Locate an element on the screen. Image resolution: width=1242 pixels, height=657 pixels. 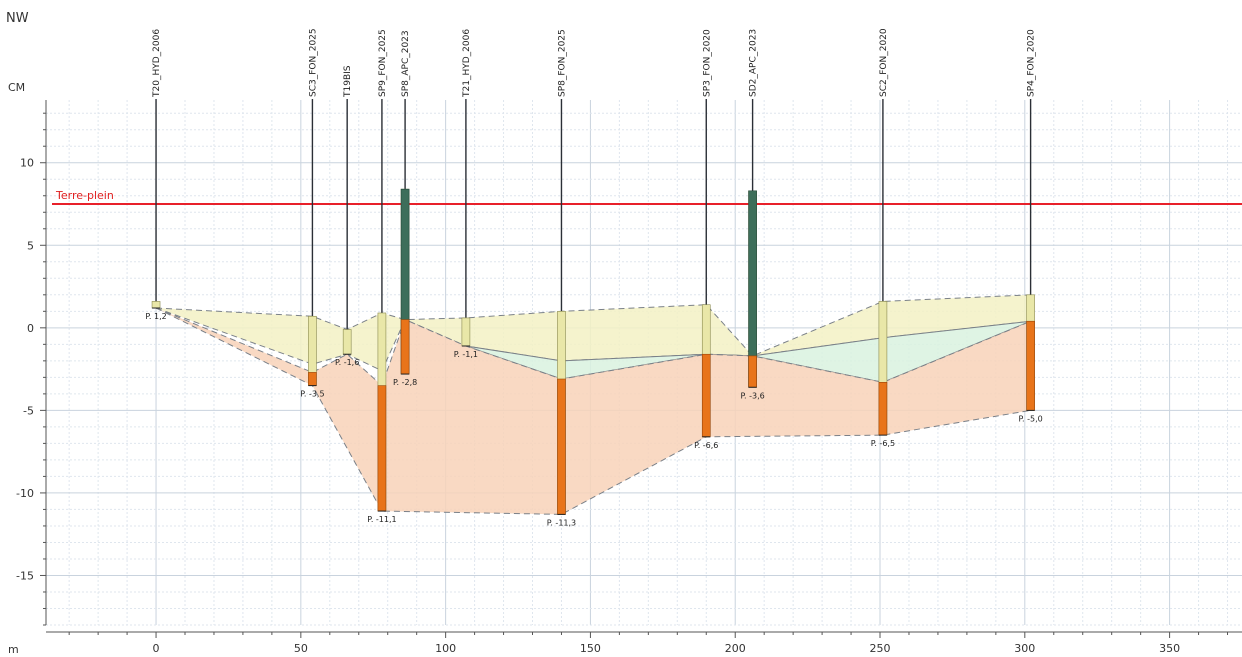
borehole-depth-label: P. -2,8 is located at coordinates (405, 382).